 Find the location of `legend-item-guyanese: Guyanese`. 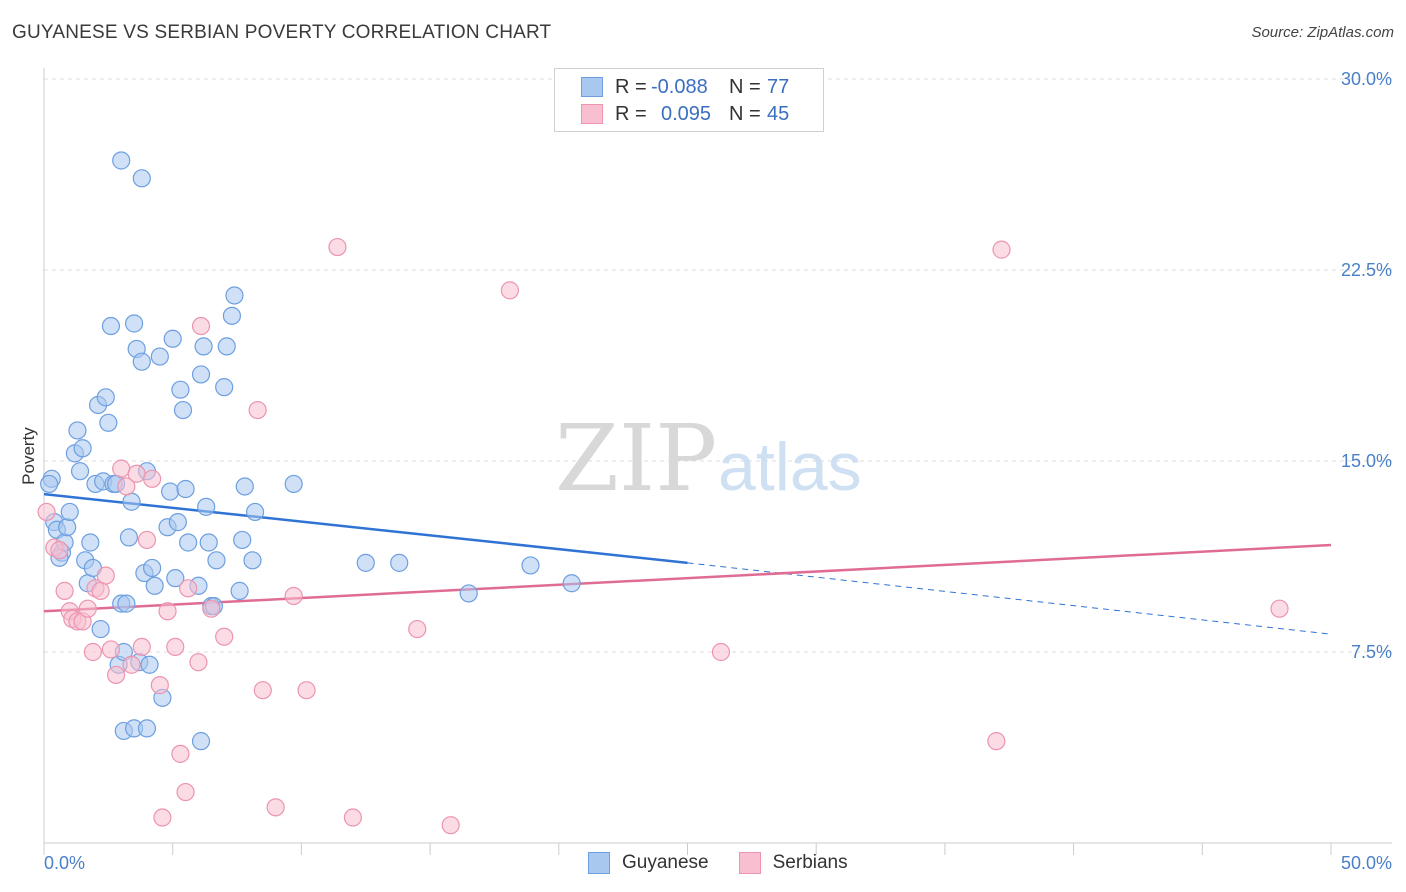

legend-item-guyanese: Guyanese is located at coordinates (648, 863).